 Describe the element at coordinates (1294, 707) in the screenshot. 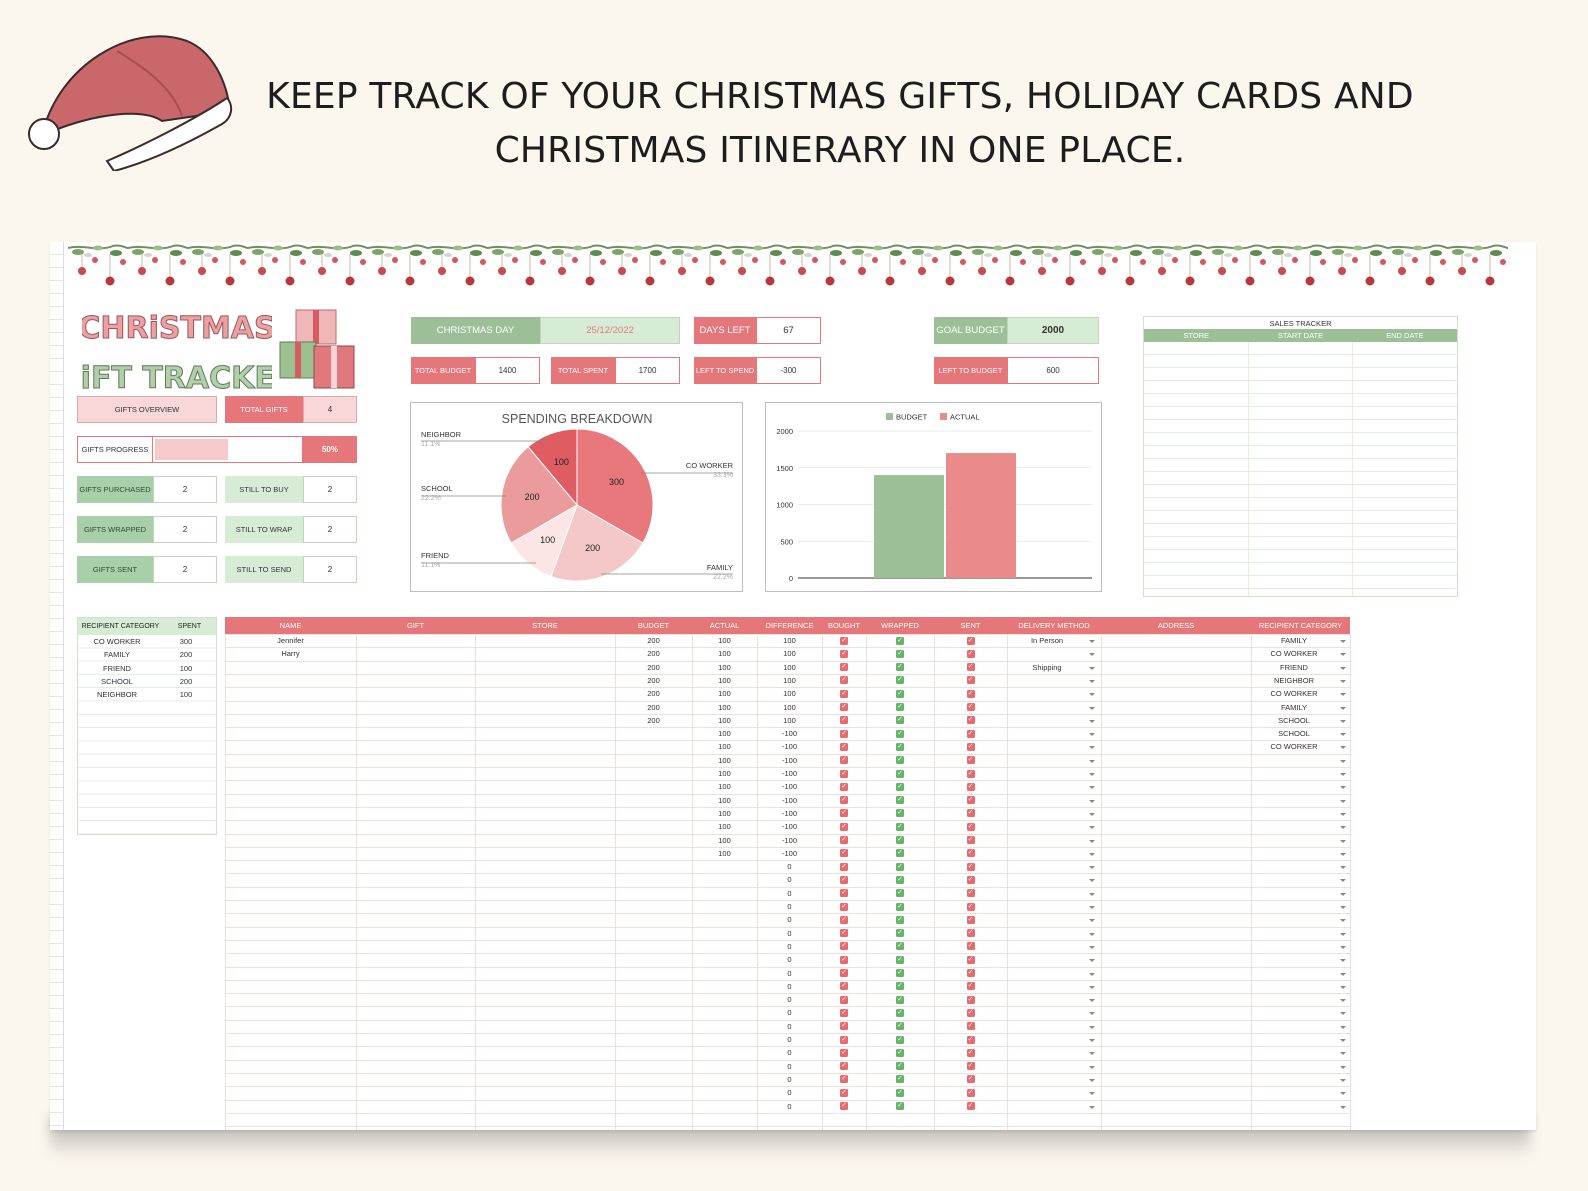

I see `row-recipient-category: FAMILY` at that location.